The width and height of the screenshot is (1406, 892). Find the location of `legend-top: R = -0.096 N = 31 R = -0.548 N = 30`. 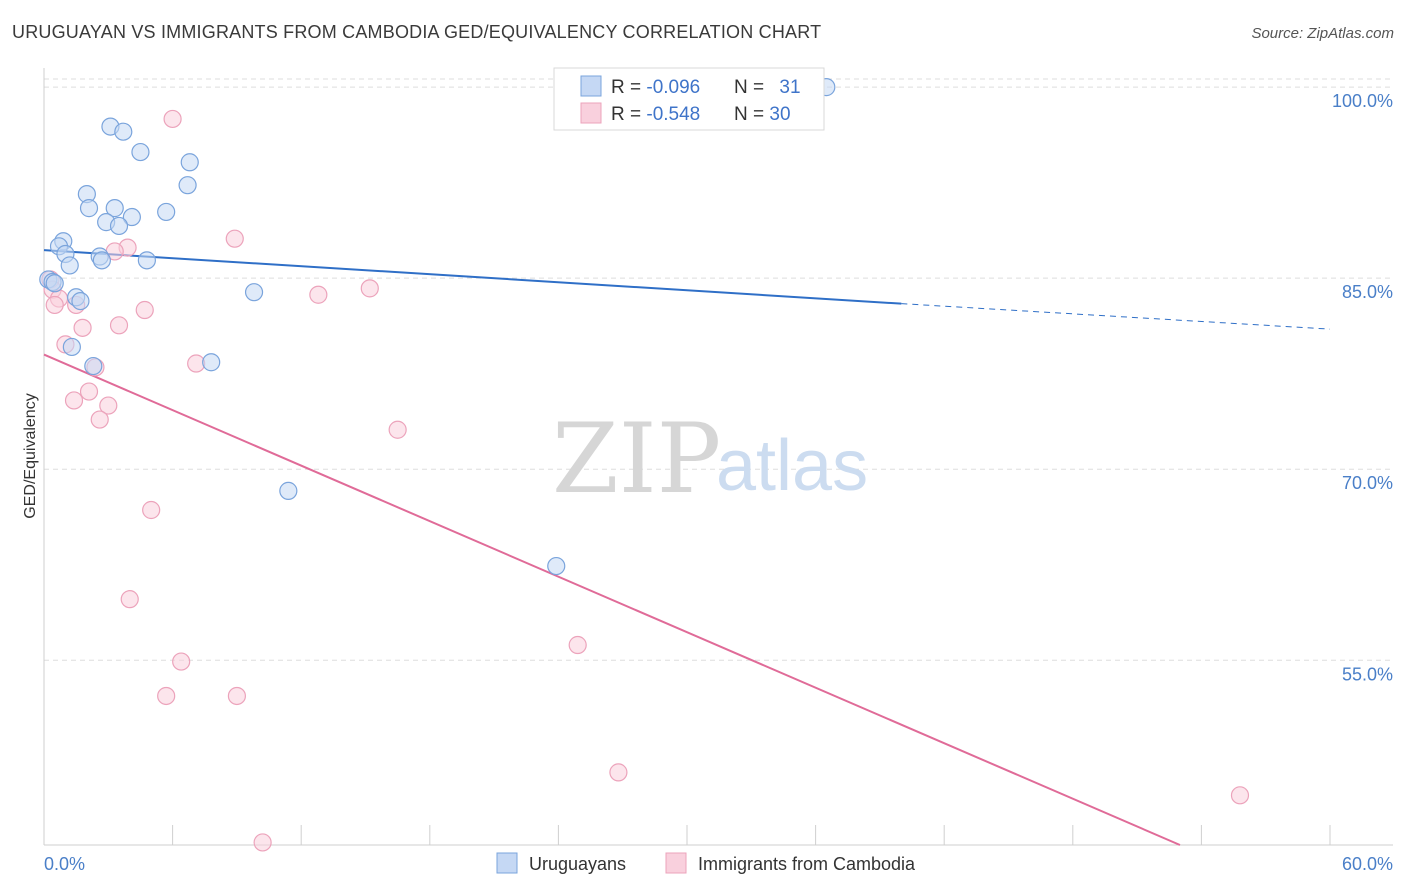

legend-top: R = -0.096 N = 31 R = -0.548 N = 30 is located at coordinates (689, 99).